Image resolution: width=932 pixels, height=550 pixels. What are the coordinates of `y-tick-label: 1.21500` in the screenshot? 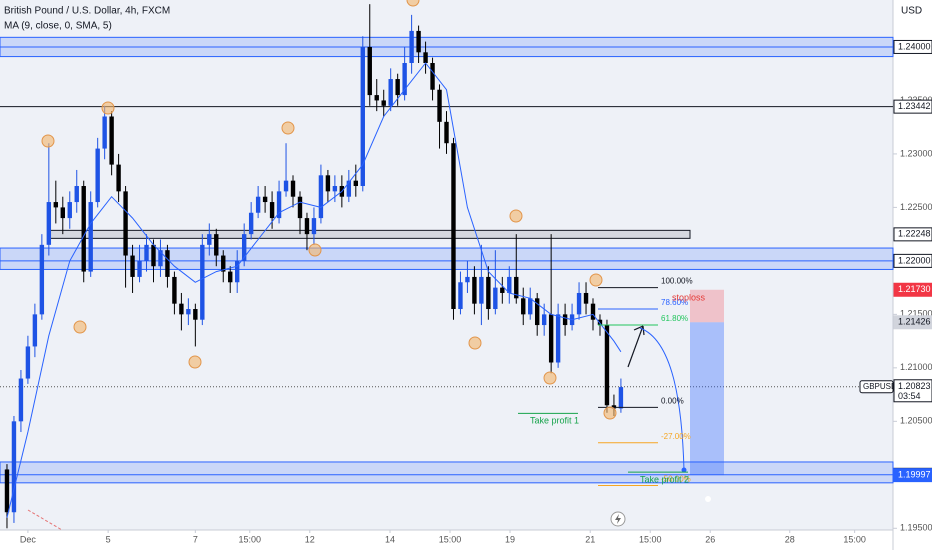 It's located at (916, 314).